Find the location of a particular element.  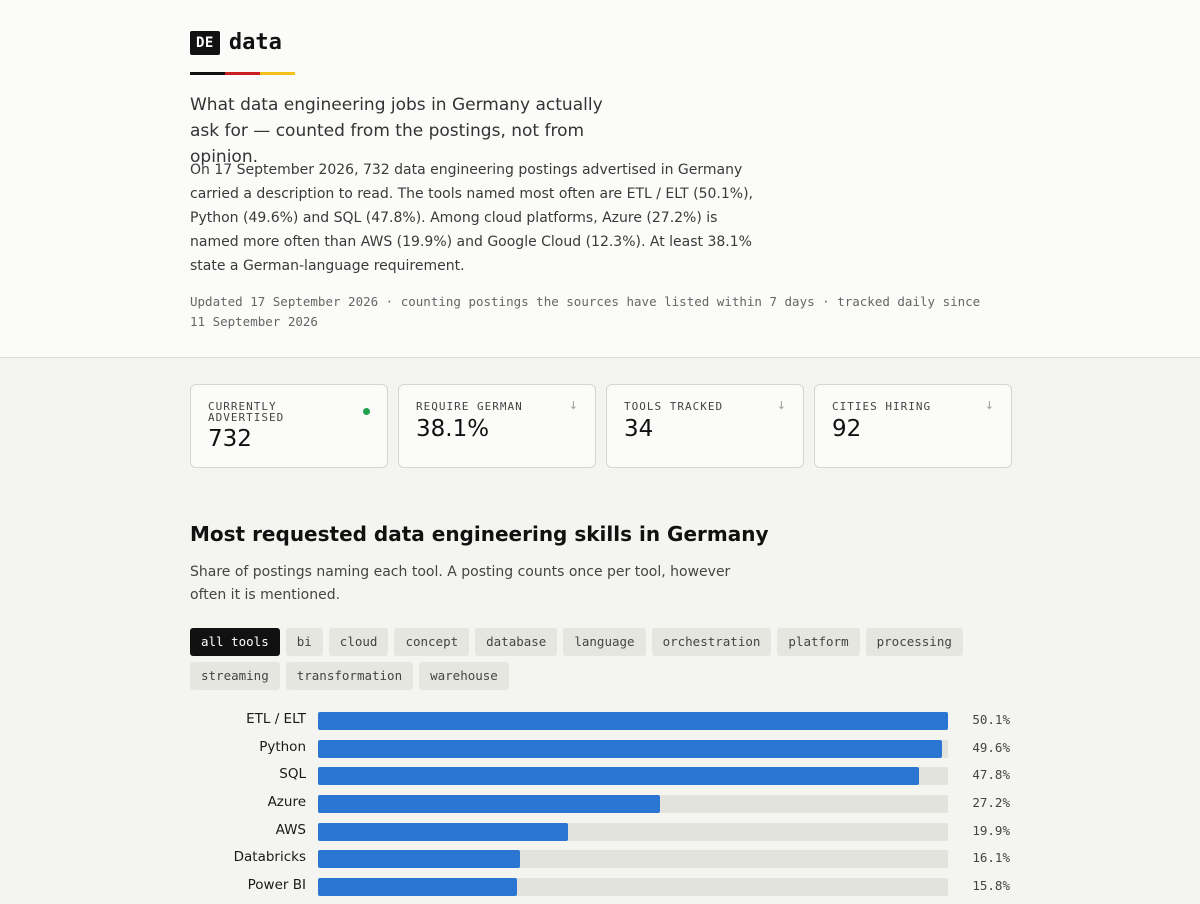

flag-stripe-black is located at coordinates (207, 73).